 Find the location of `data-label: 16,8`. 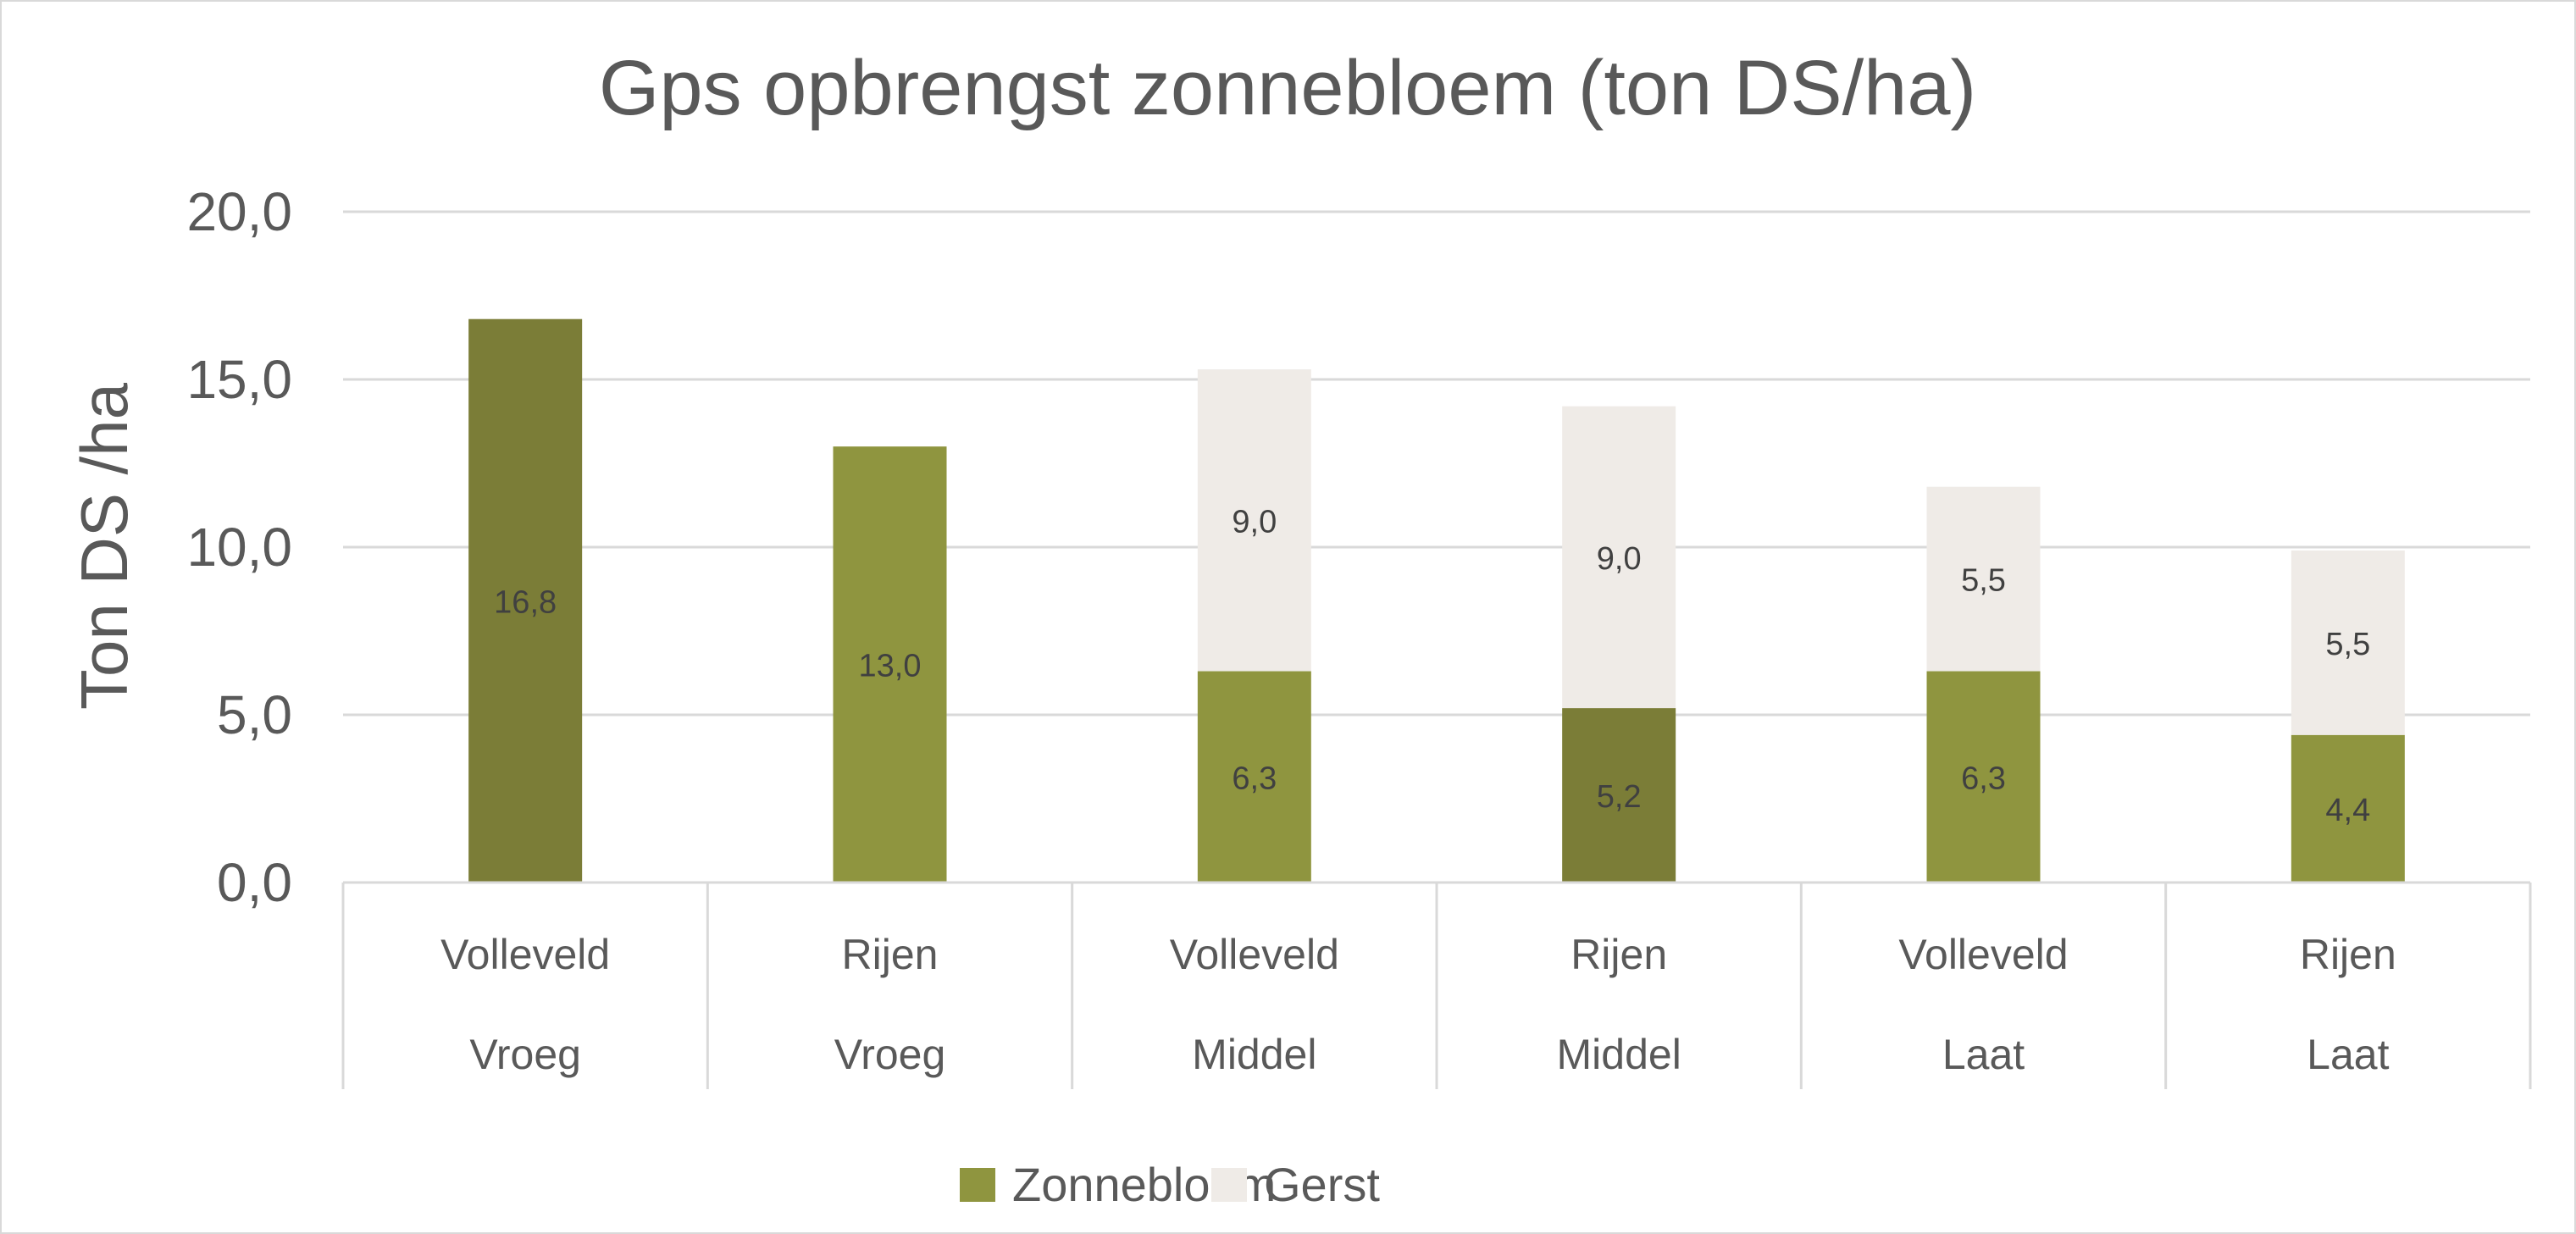

data-label: 16,8 is located at coordinates (525, 602).